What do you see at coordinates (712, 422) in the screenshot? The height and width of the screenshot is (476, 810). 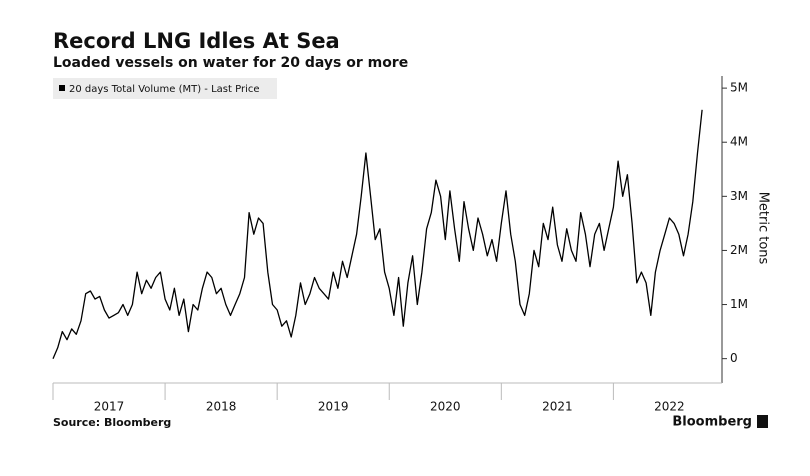 I see `brand: Bloomberg` at bounding box center [712, 422].